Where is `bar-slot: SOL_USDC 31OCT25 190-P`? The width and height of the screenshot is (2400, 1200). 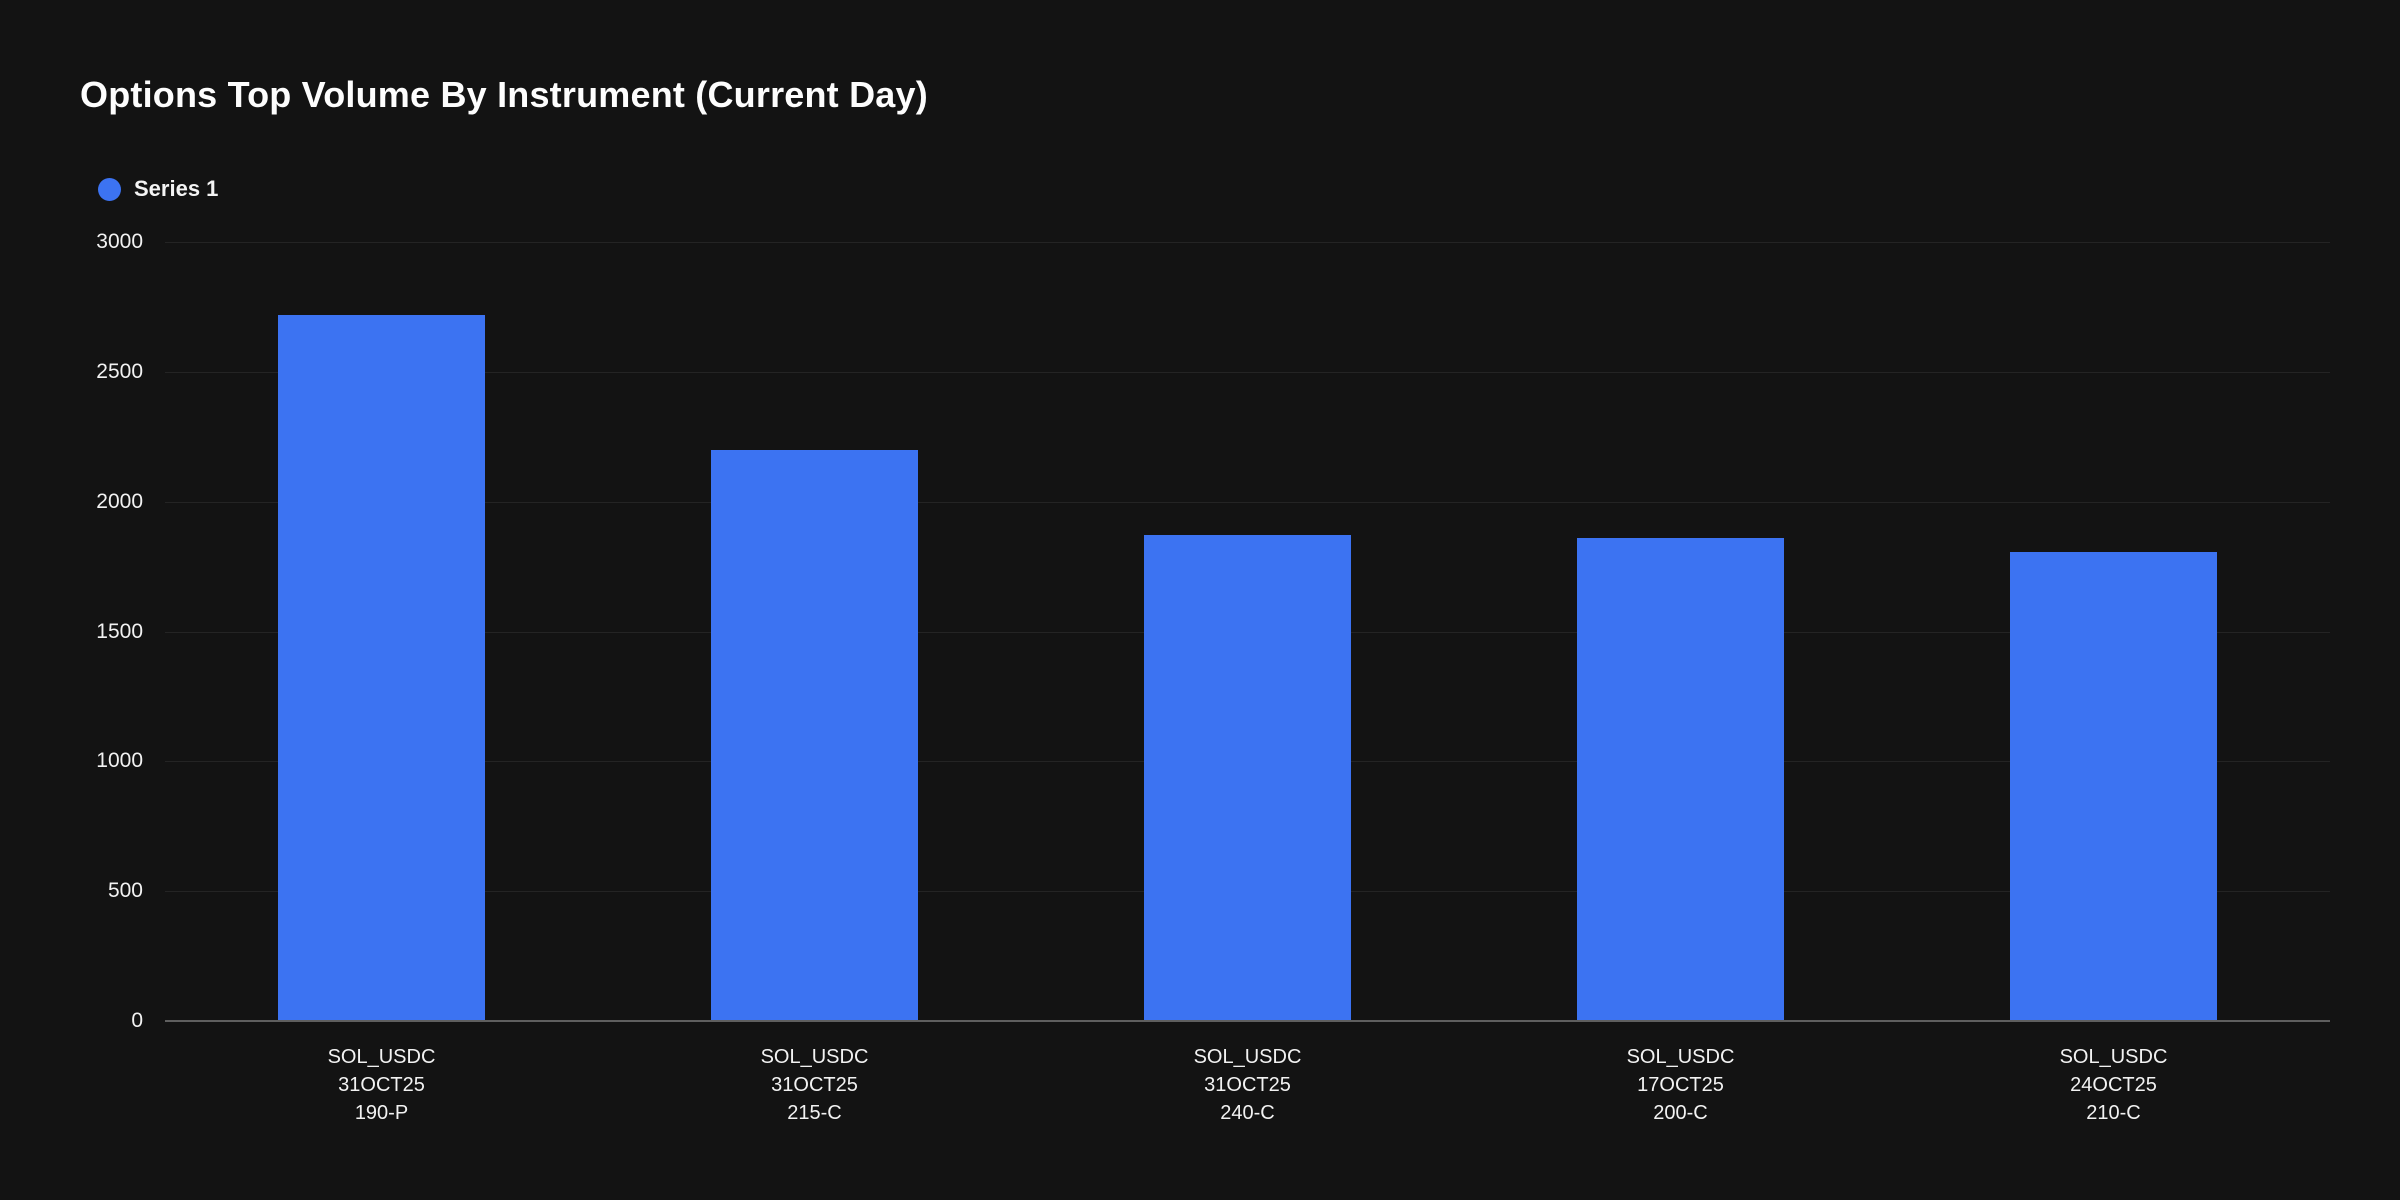 bar-slot: SOL_USDC 31OCT25 190-P is located at coordinates (381, 683).